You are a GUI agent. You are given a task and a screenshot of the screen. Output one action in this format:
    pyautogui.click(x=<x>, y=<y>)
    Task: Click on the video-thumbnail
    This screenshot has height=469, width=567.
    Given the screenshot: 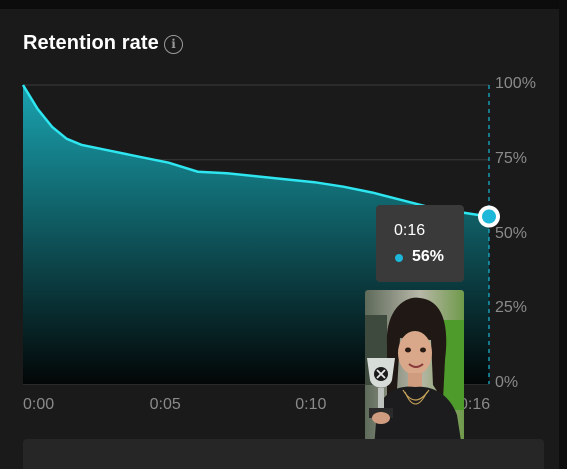 What is the action you would take?
    pyautogui.click(x=414, y=375)
    